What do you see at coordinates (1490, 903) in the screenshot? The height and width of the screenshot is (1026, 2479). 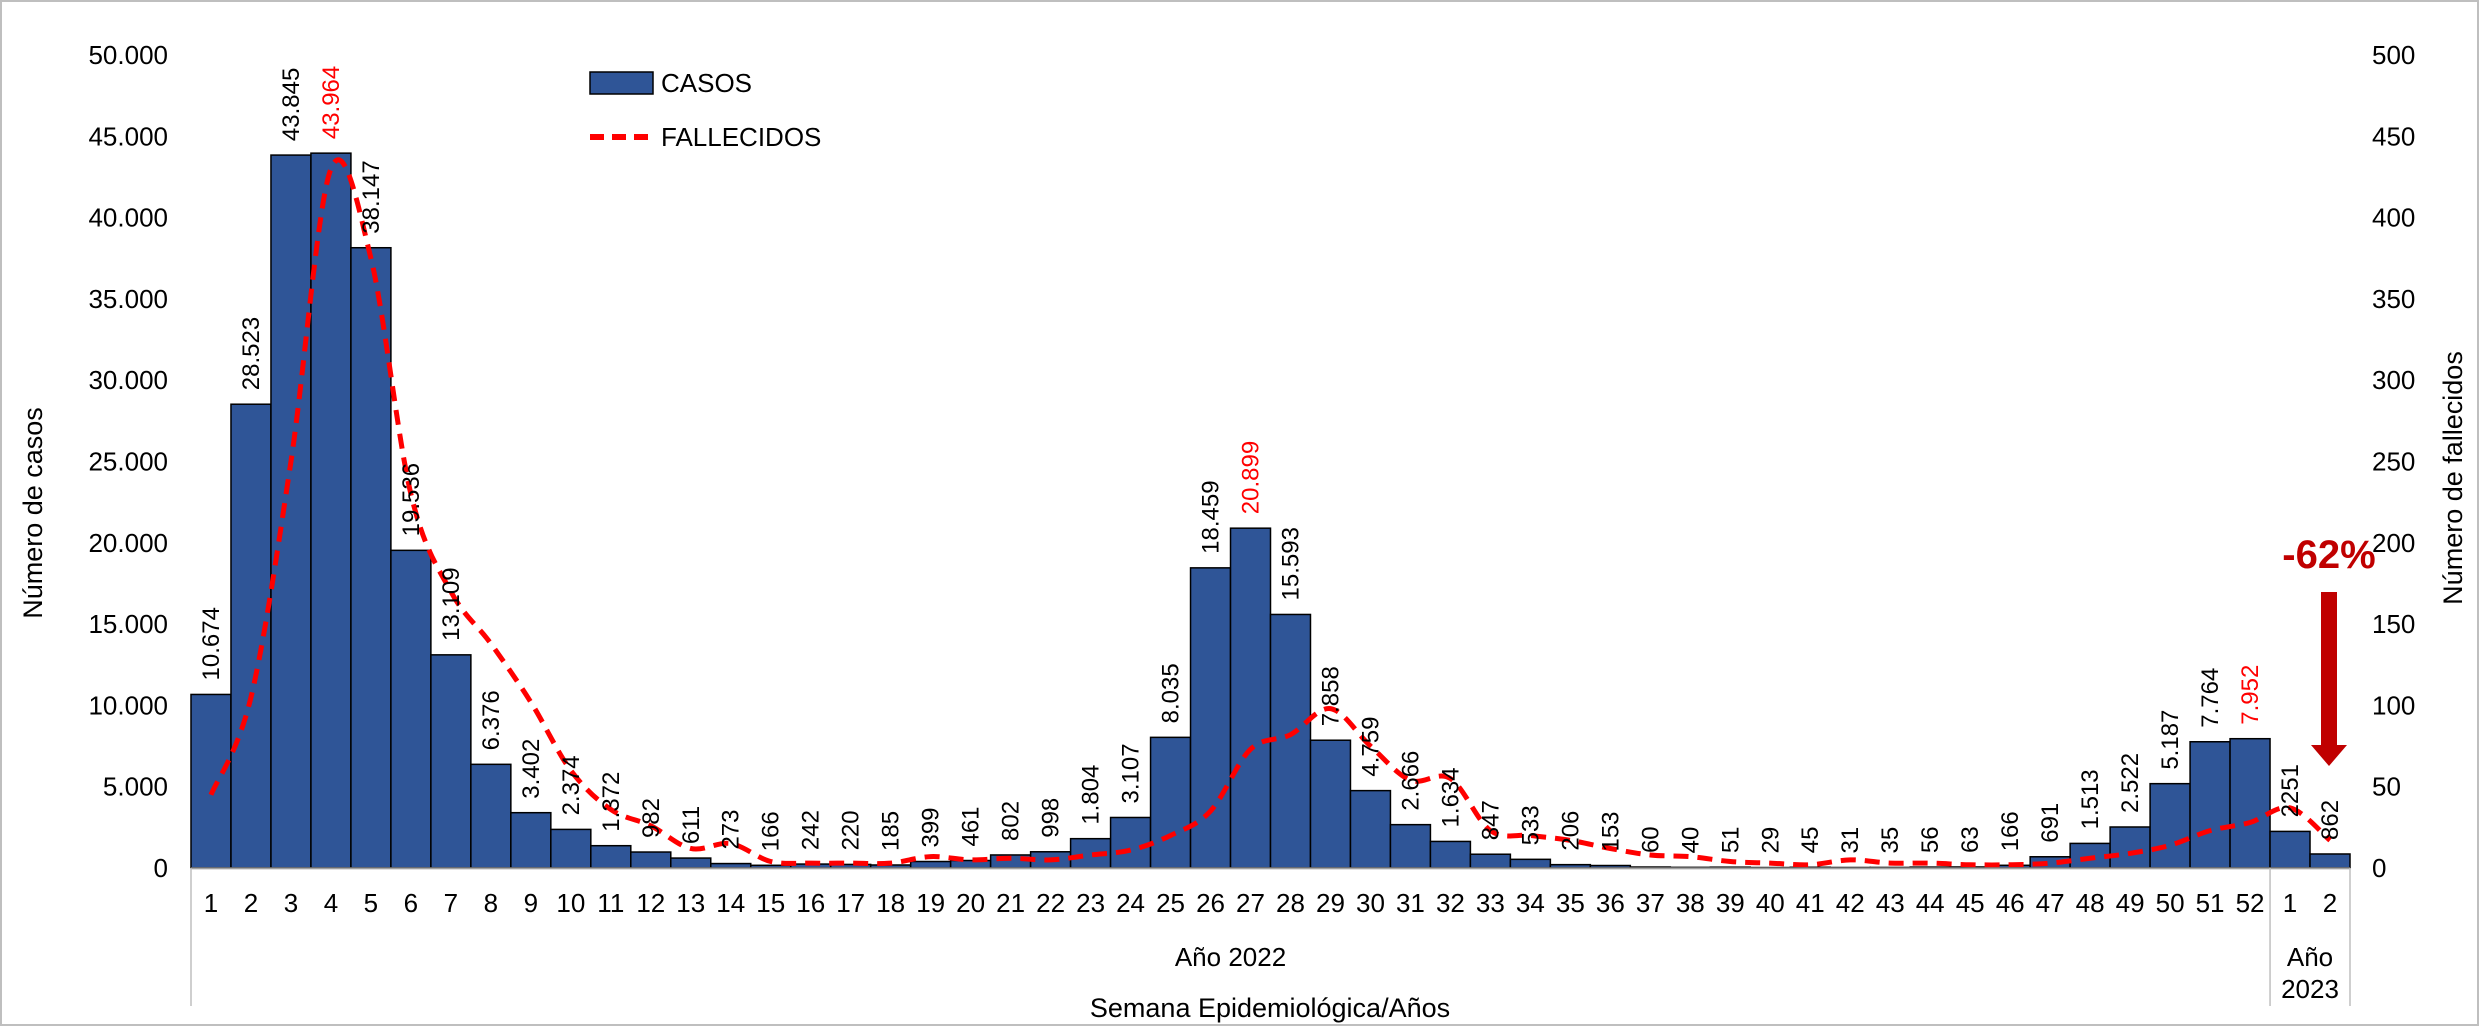 I see `x-tick-label: 33` at bounding box center [1490, 903].